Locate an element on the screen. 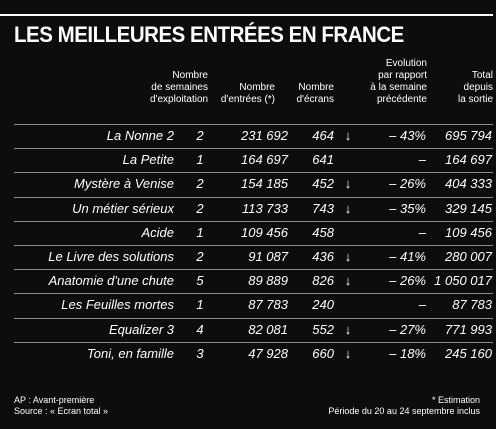 The height and width of the screenshot is (429, 499). total-entries: 109 456 is located at coordinates (468, 232).